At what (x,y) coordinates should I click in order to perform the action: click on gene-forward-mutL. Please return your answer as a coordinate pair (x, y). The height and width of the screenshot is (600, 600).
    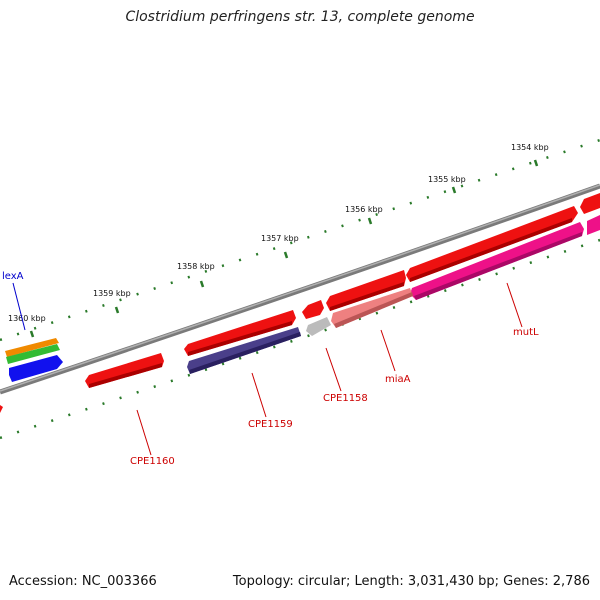
    Looking at the image, I should click on (492, 244).